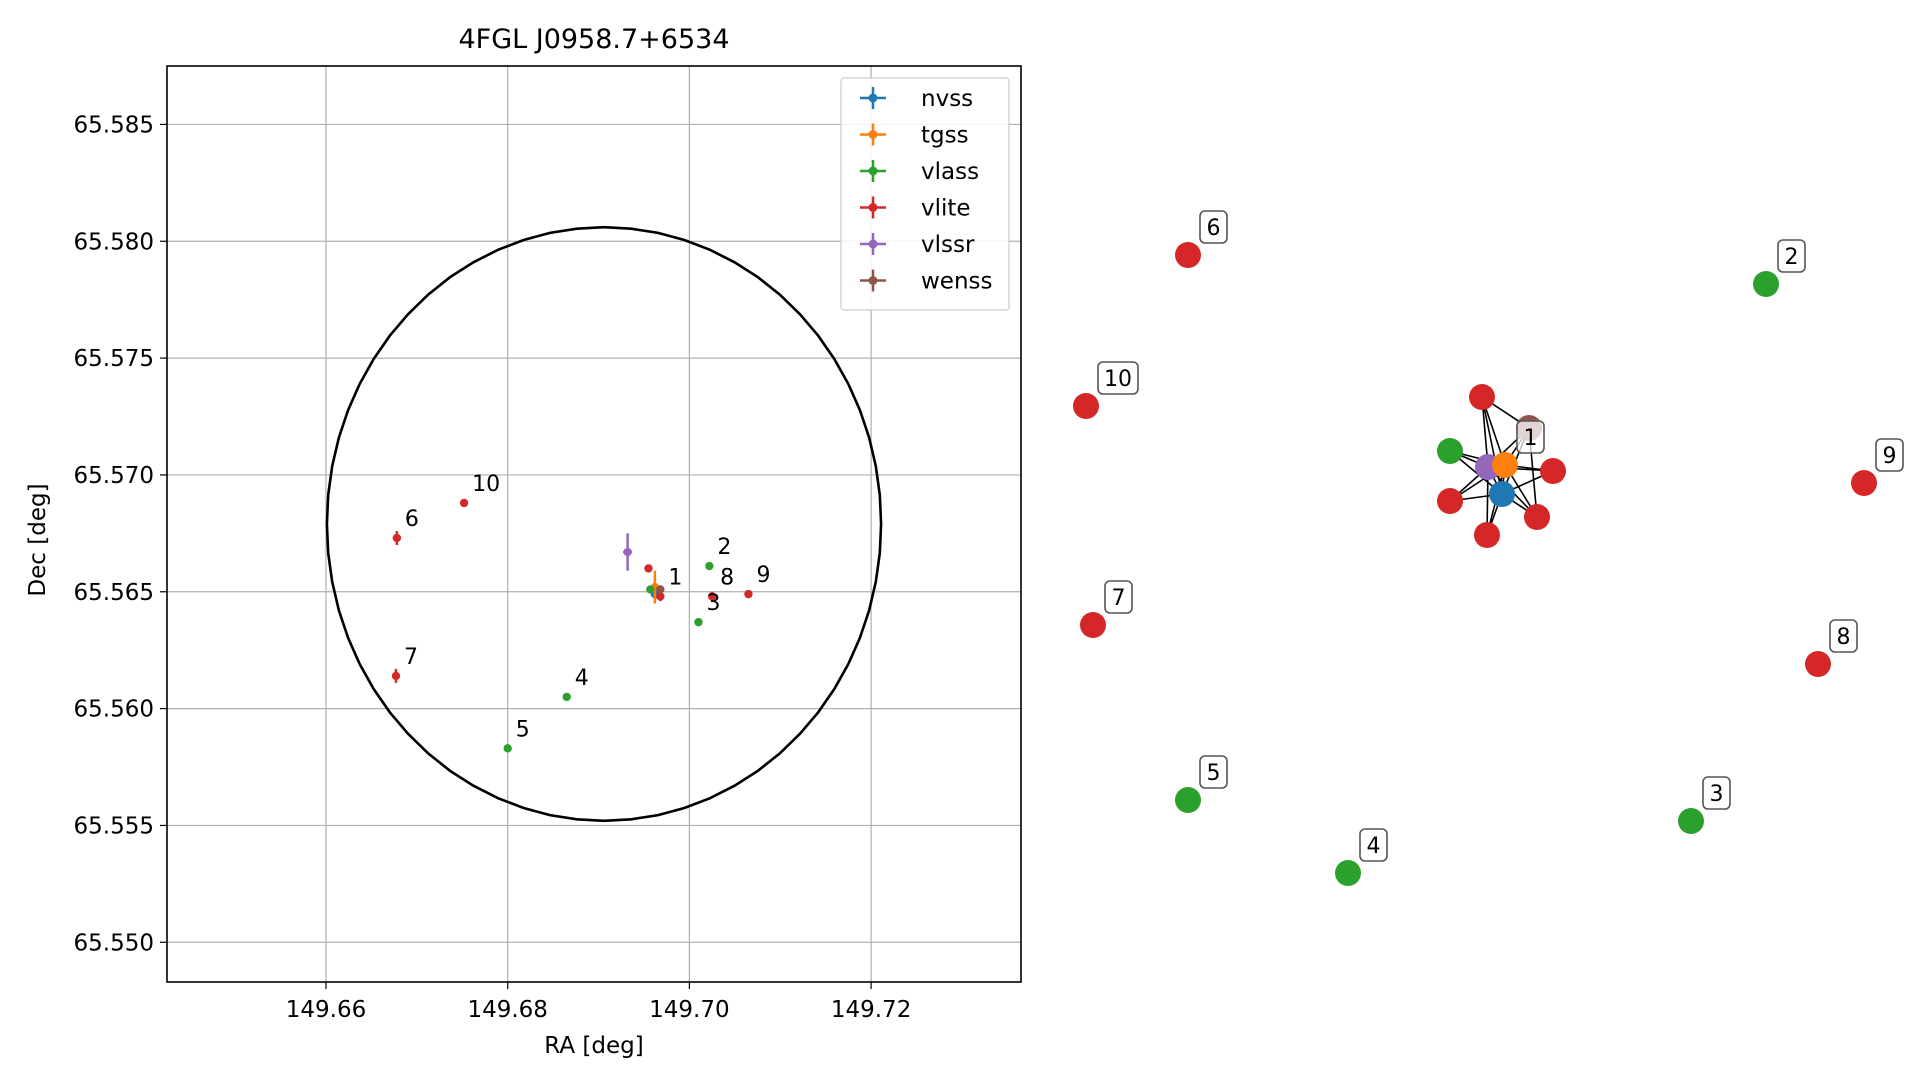  Describe the element at coordinates (1450, 451) in the screenshot. I see `network-node-c3` at that location.